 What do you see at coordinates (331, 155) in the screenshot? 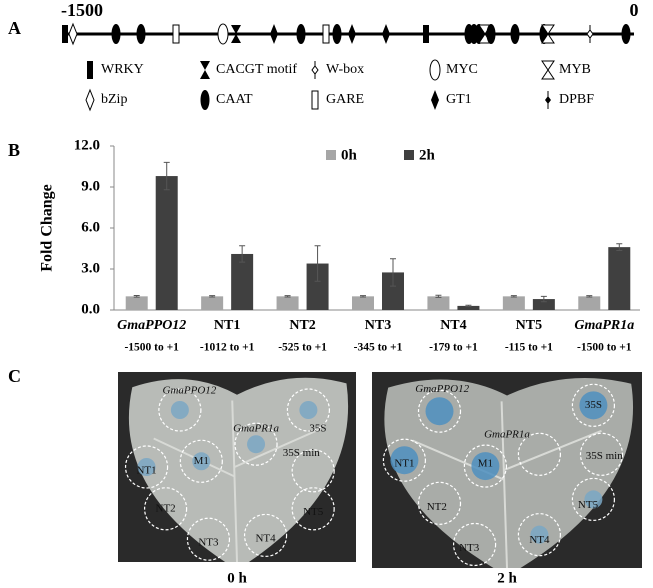
I see `legend-swatch` at bounding box center [331, 155].